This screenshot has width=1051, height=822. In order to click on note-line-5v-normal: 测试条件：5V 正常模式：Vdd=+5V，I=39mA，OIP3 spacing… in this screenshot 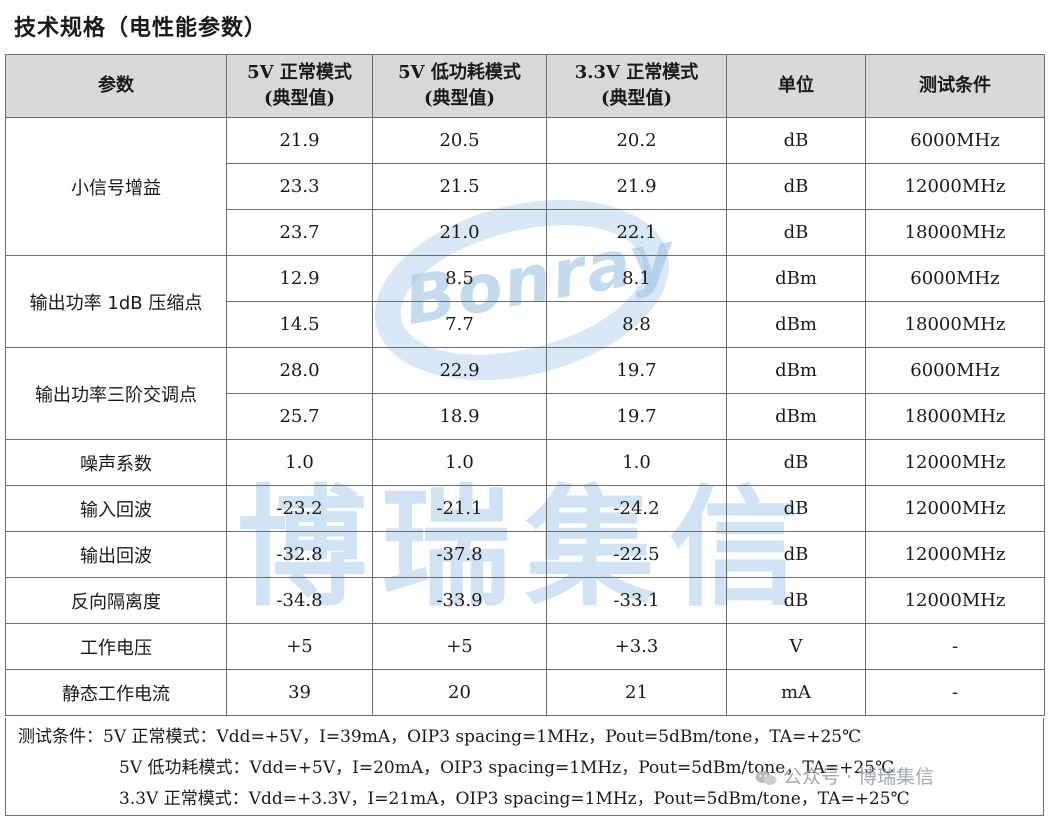, I will do `click(440, 737)`.